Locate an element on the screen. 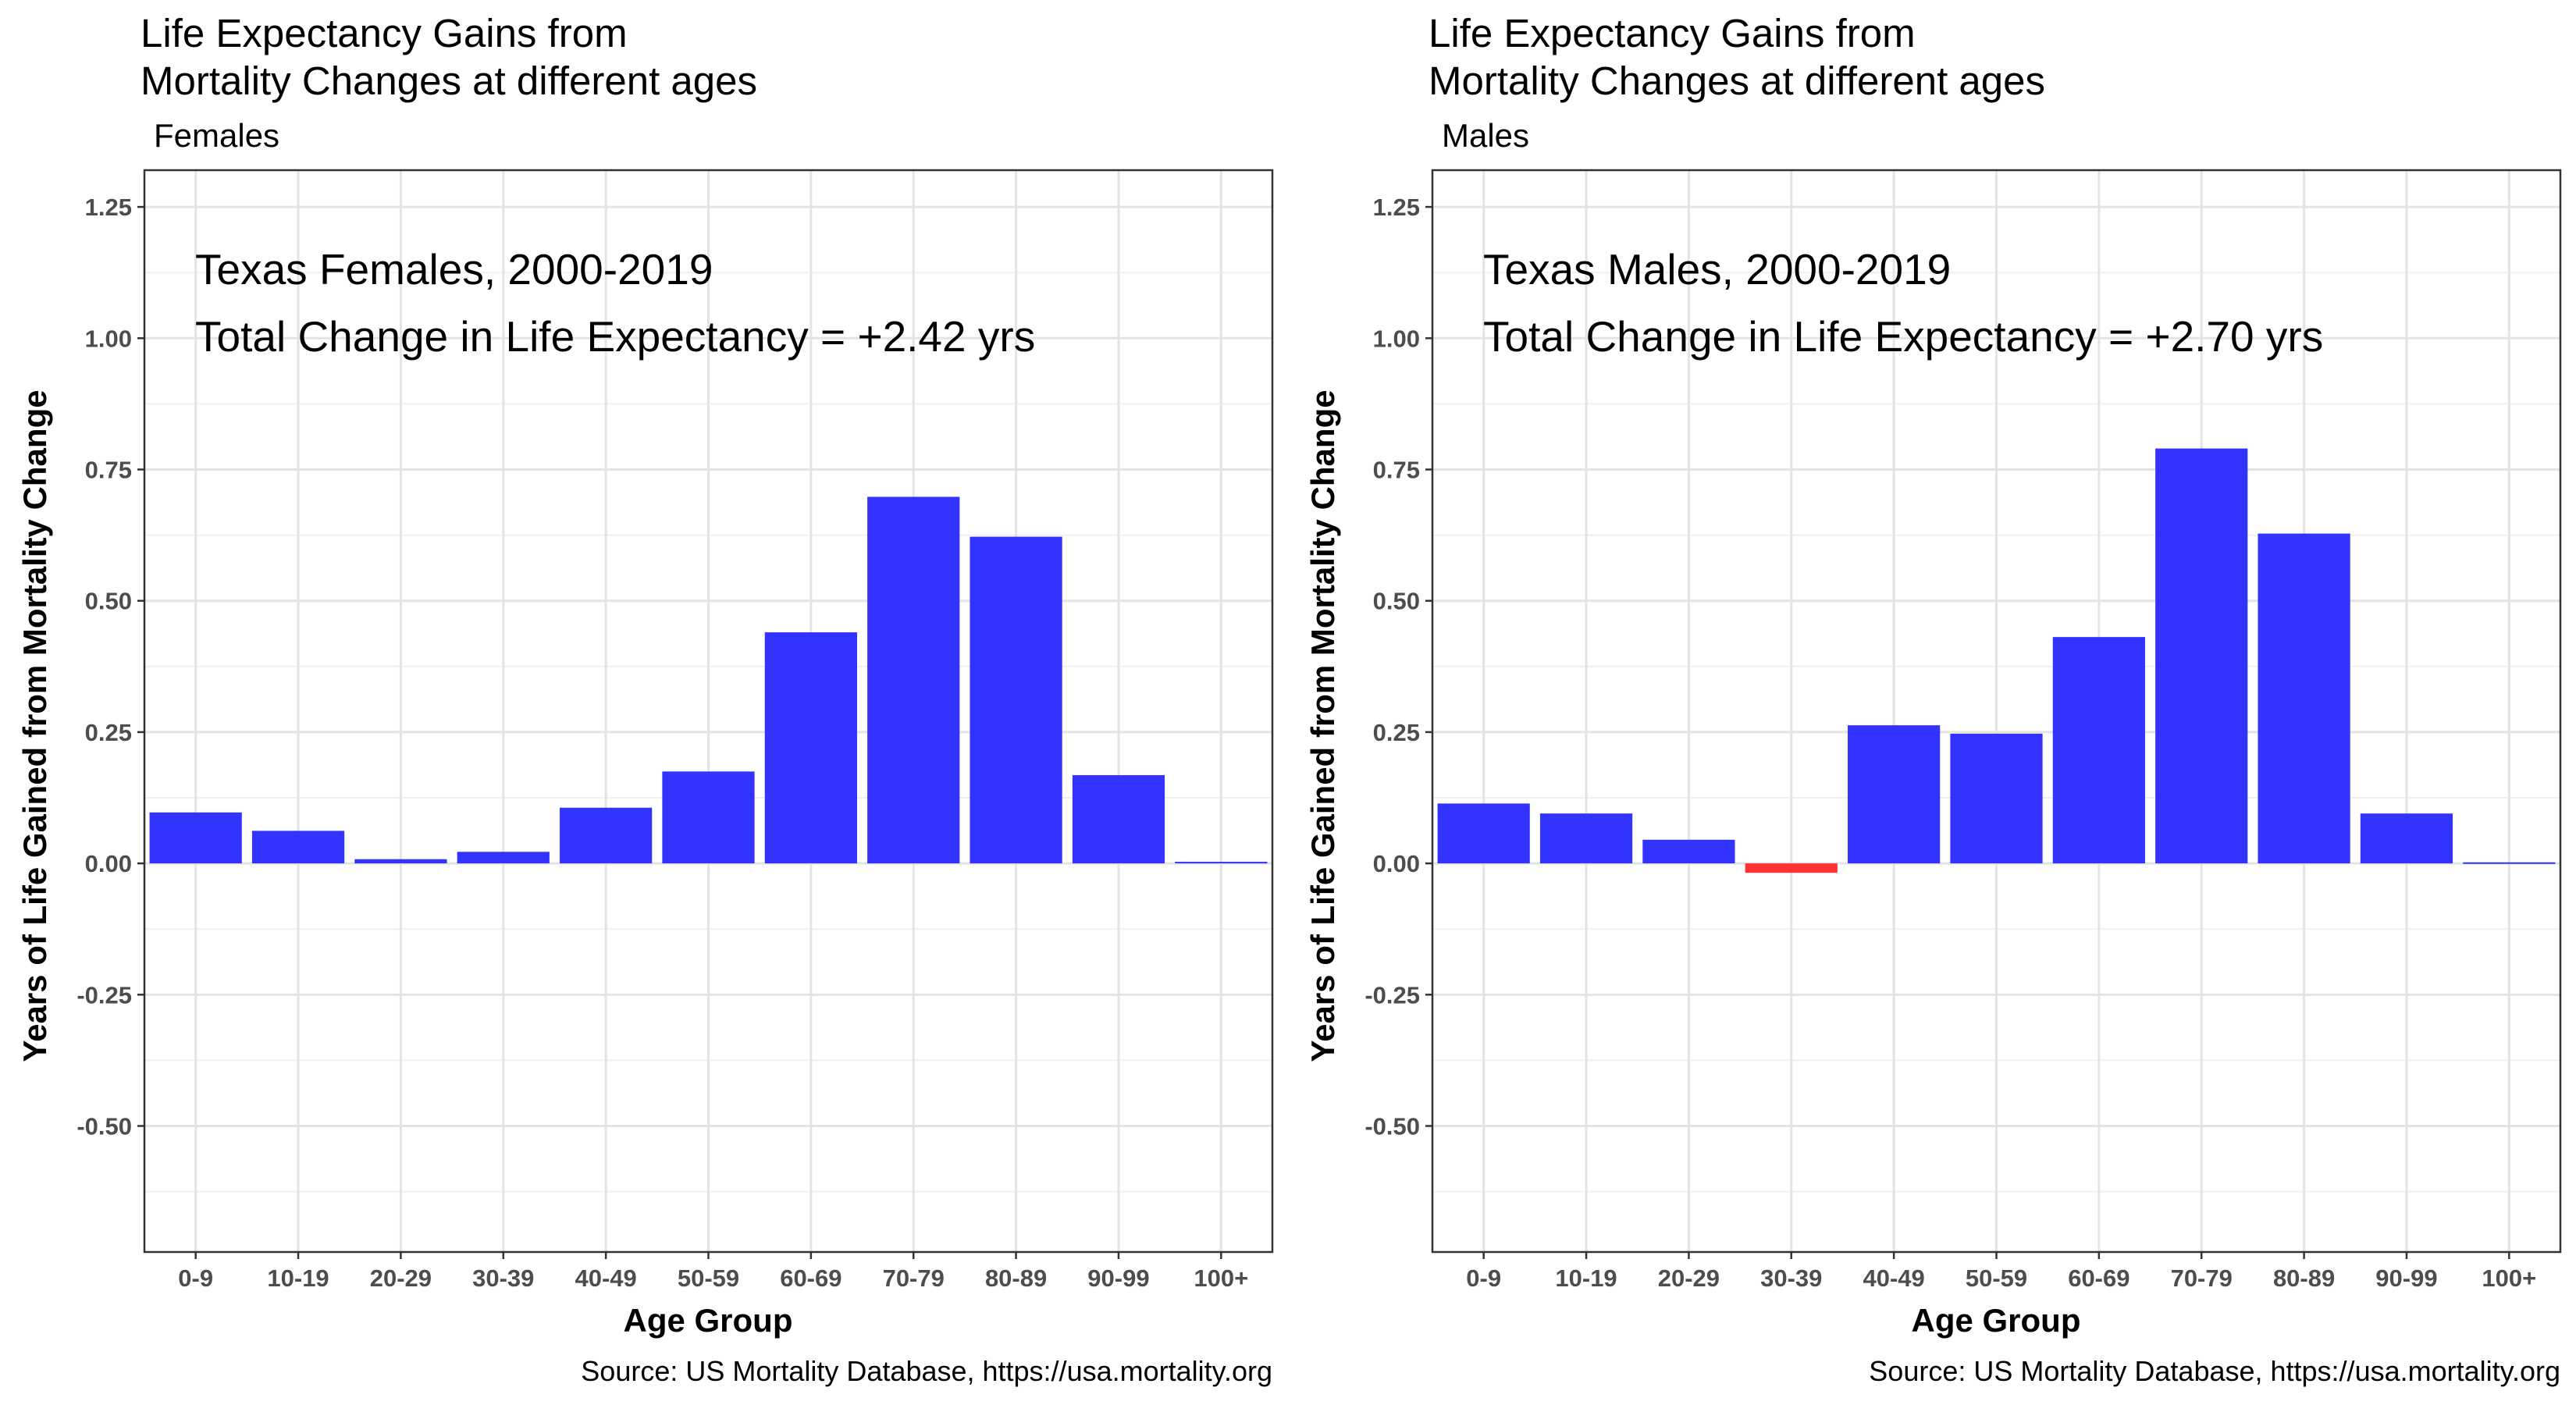  annotation-region-years: Texas Females, 2000-2019 is located at coordinates (454, 269).